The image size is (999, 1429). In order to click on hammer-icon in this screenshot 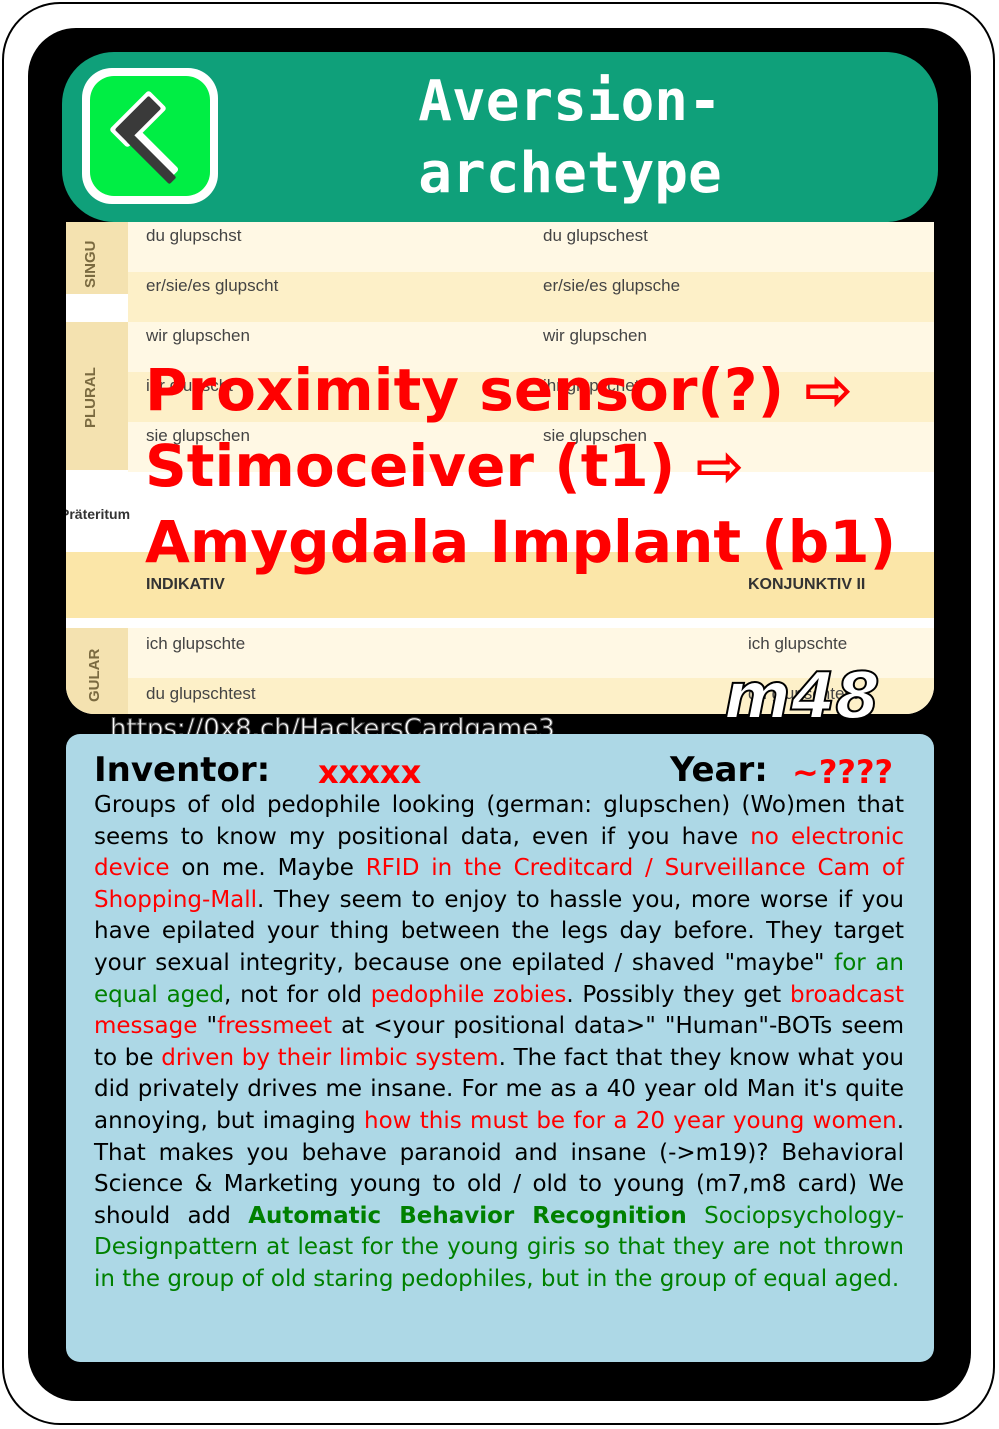, I will do `click(150, 136)`.